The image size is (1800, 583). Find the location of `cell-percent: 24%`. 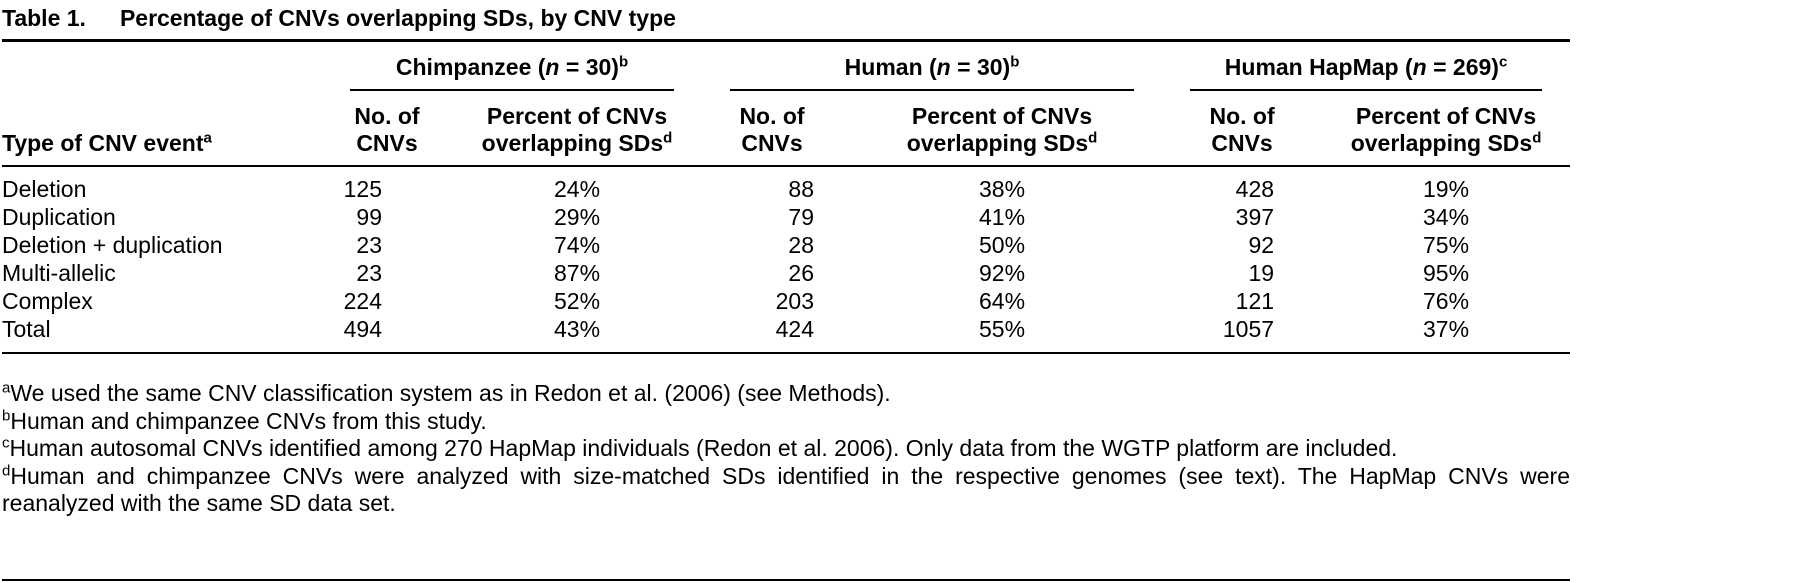

cell-percent: 24% is located at coordinates (577, 189).